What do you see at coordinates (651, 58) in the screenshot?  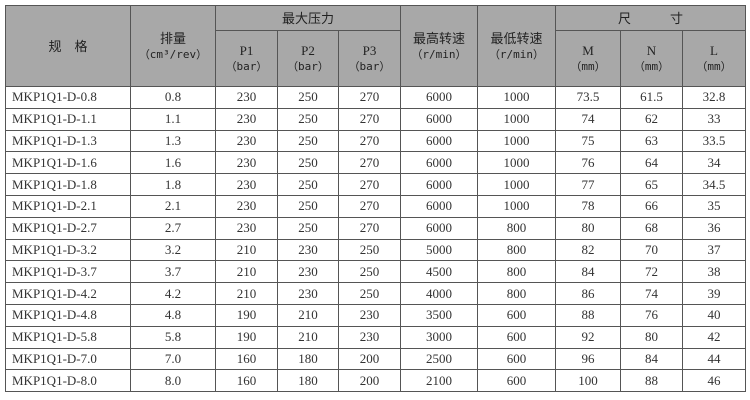 I see `header-n: N （mm）` at bounding box center [651, 58].